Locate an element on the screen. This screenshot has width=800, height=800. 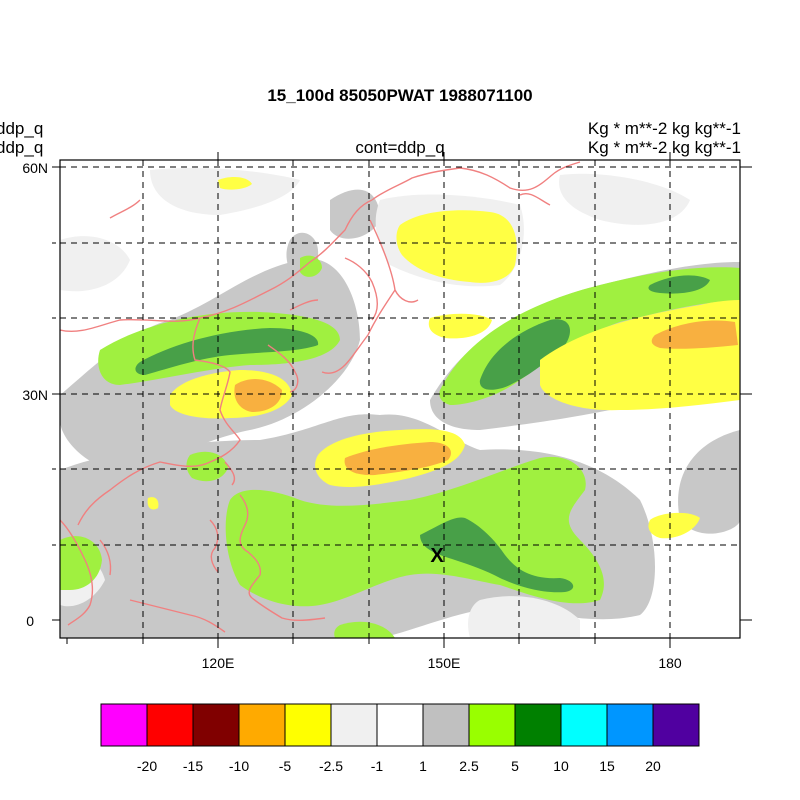
left-label-1: ddp_q is located at coordinates (21, 128).